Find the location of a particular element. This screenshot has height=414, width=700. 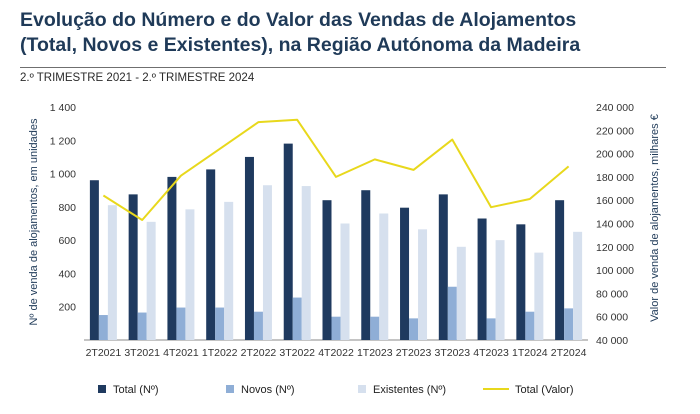

y2-tick-label: 180 000 is located at coordinates (615, 178).